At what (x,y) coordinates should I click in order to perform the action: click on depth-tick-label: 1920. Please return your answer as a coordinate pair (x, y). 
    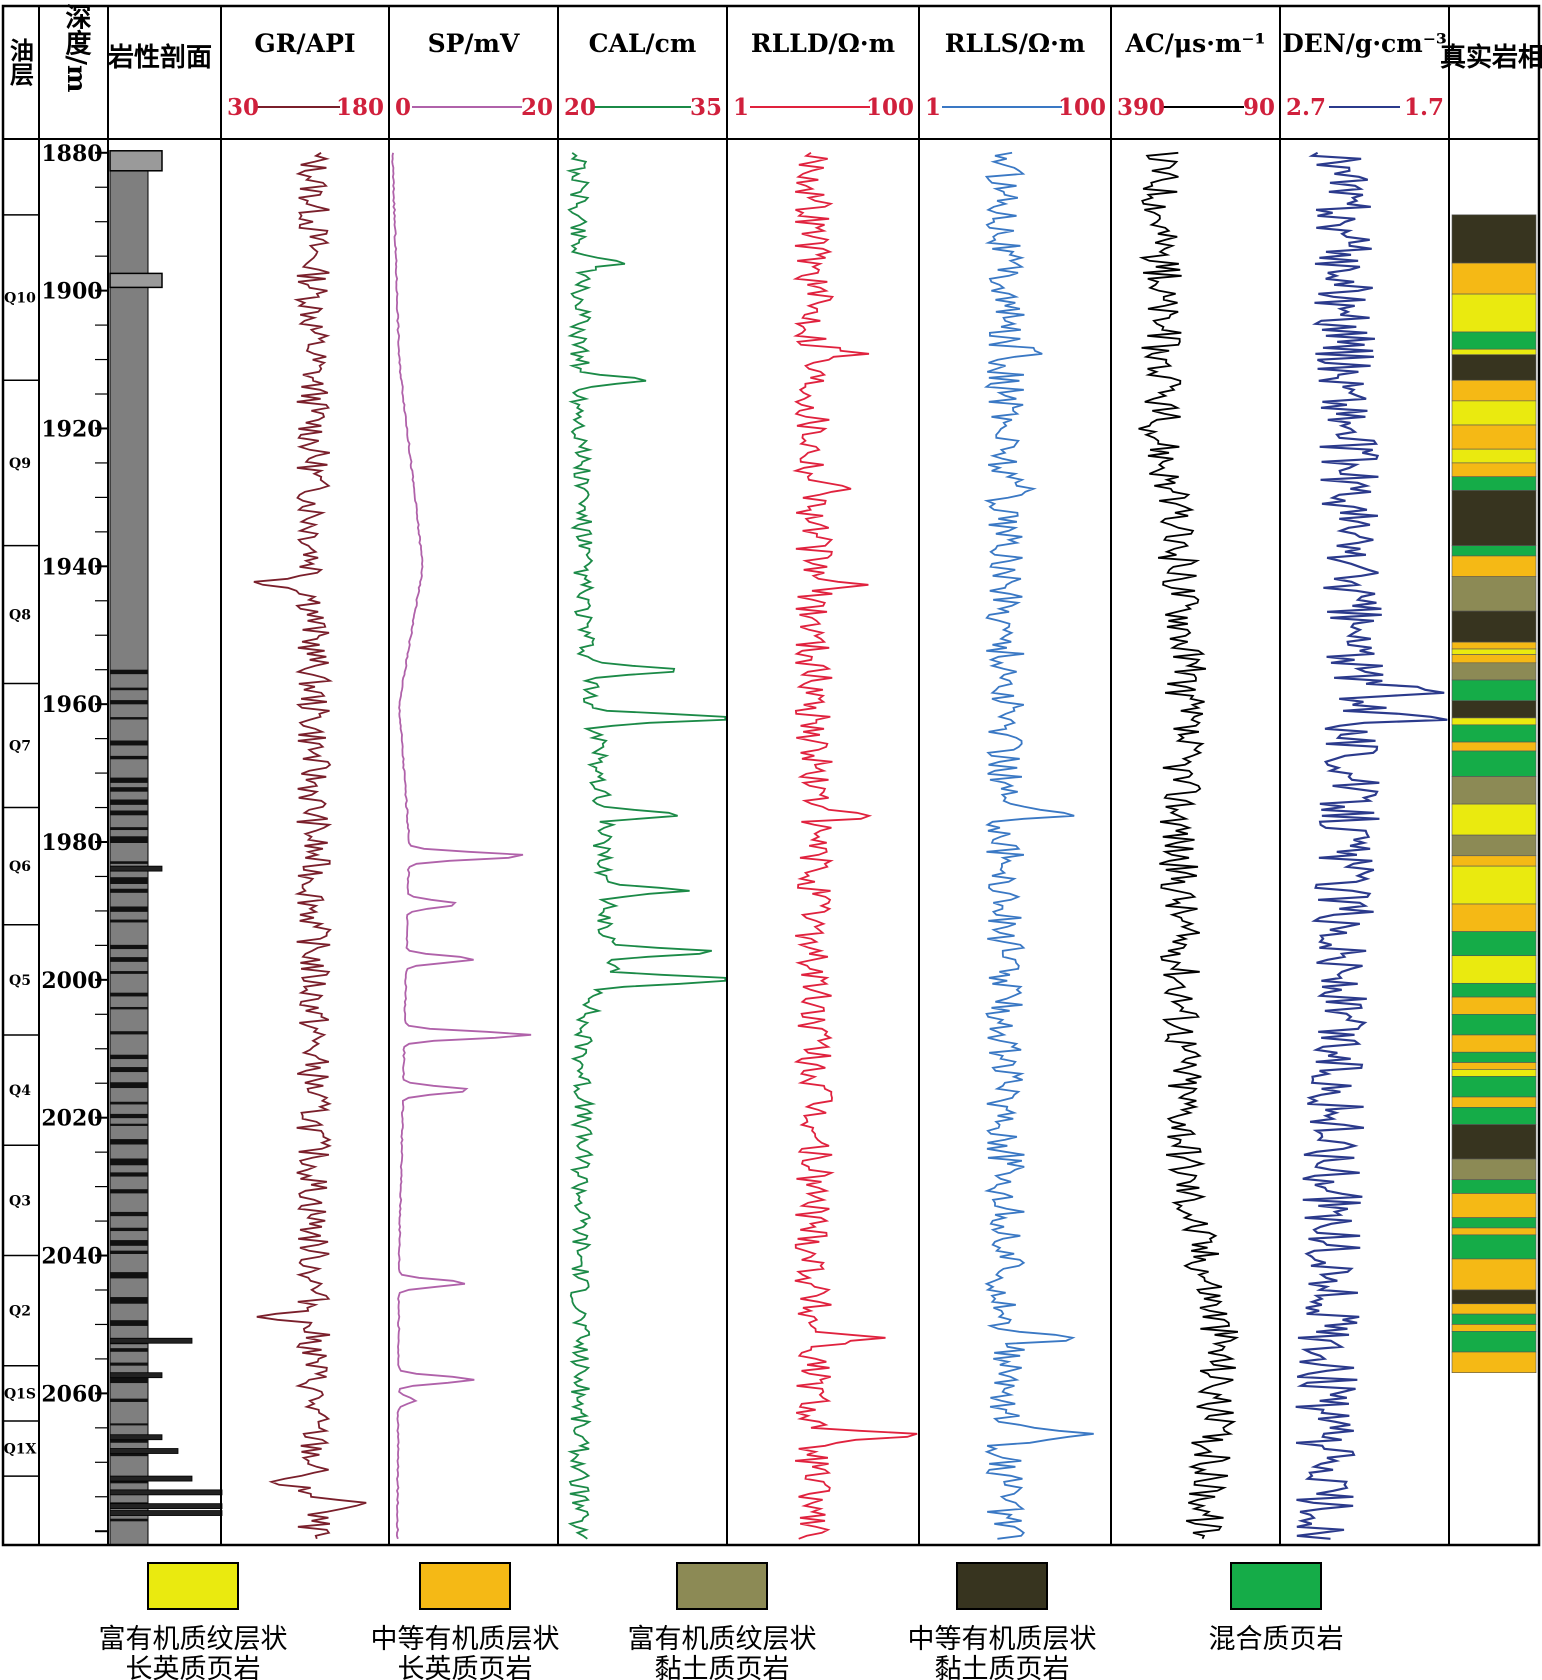
    Looking at the image, I should click on (71, 429).